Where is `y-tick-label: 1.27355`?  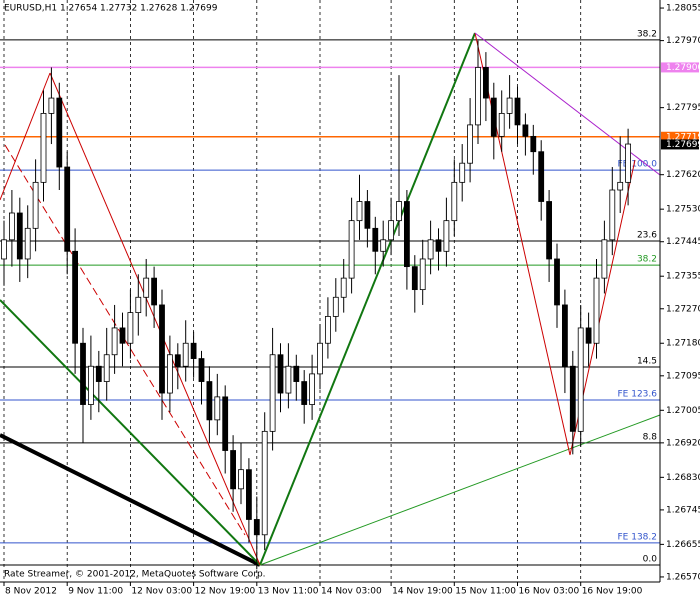 y-tick-label: 1.27355 is located at coordinates (683, 277).